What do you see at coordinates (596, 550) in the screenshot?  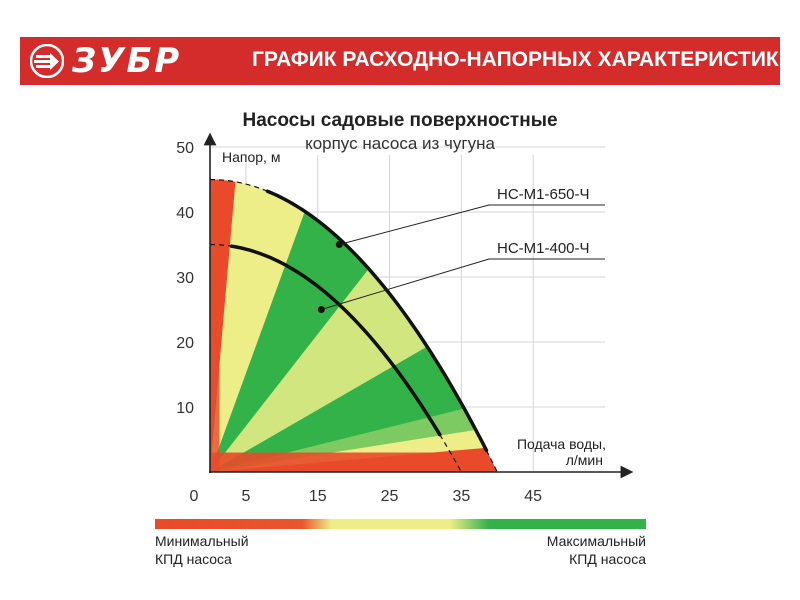 I see `legend-max-efficiency: Максимальный КПД насоса` at bounding box center [596, 550].